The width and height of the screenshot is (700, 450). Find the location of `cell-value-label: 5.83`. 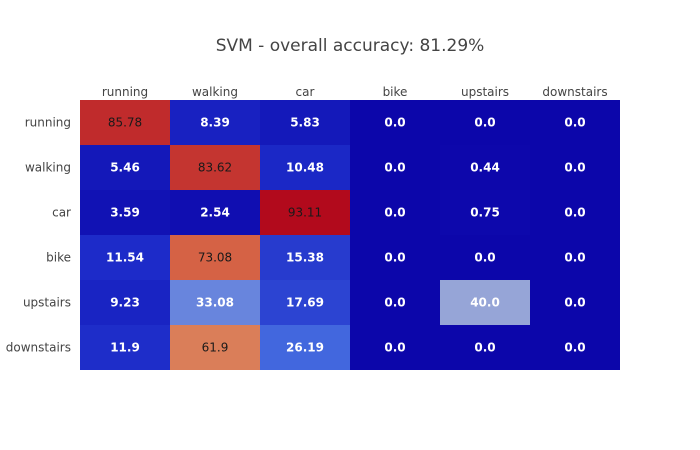

cell-value-label: 5.83 is located at coordinates (305, 123).